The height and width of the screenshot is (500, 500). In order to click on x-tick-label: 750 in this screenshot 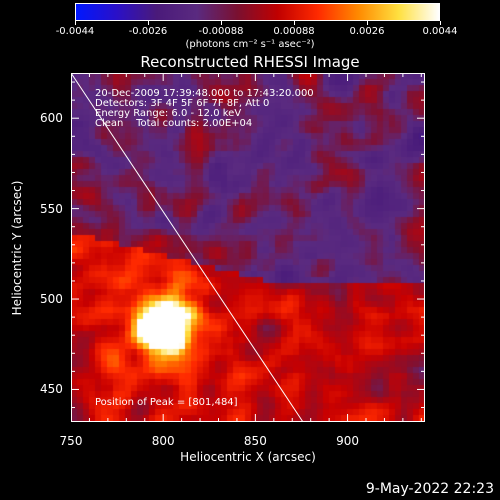, I will do `click(71, 441)`.